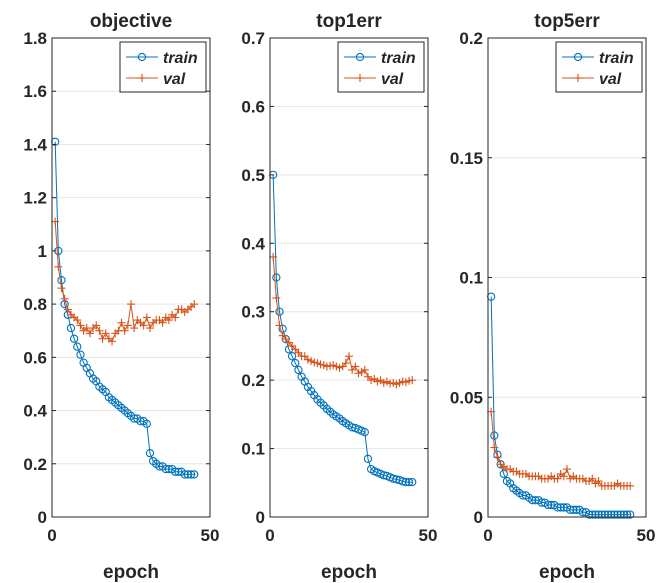  Describe the element at coordinates (349, 21) in the screenshot. I see `chart-title: top1err` at that location.